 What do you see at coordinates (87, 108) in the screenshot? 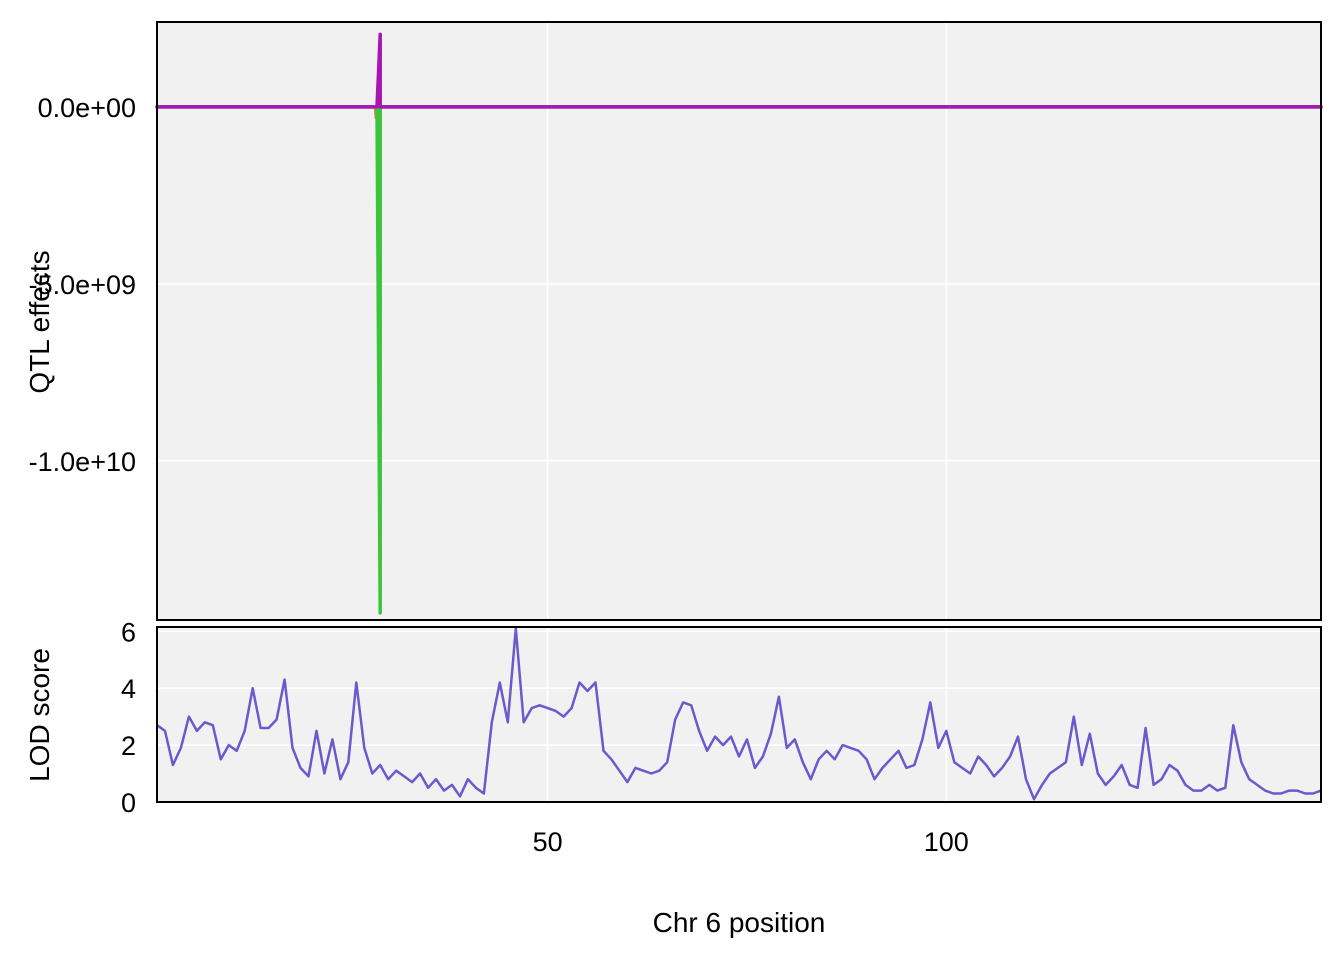
I see `top-y-tick-label: 0.0e+00` at bounding box center [87, 108].